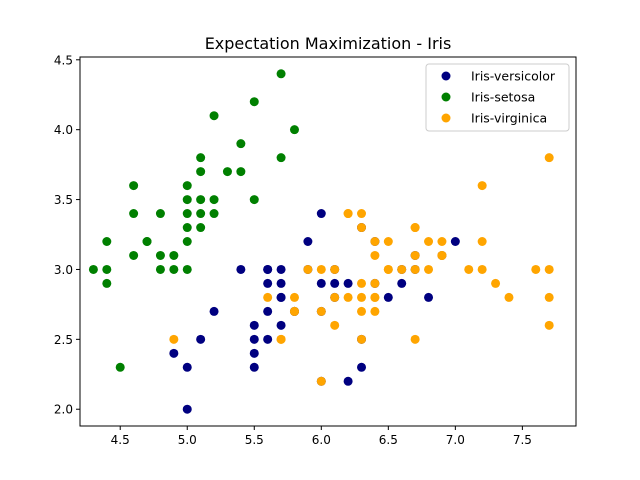 The width and height of the screenshot is (640, 480). What do you see at coordinates (522, 440) in the screenshot?
I see `x-tick-label: 7.5` at bounding box center [522, 440].